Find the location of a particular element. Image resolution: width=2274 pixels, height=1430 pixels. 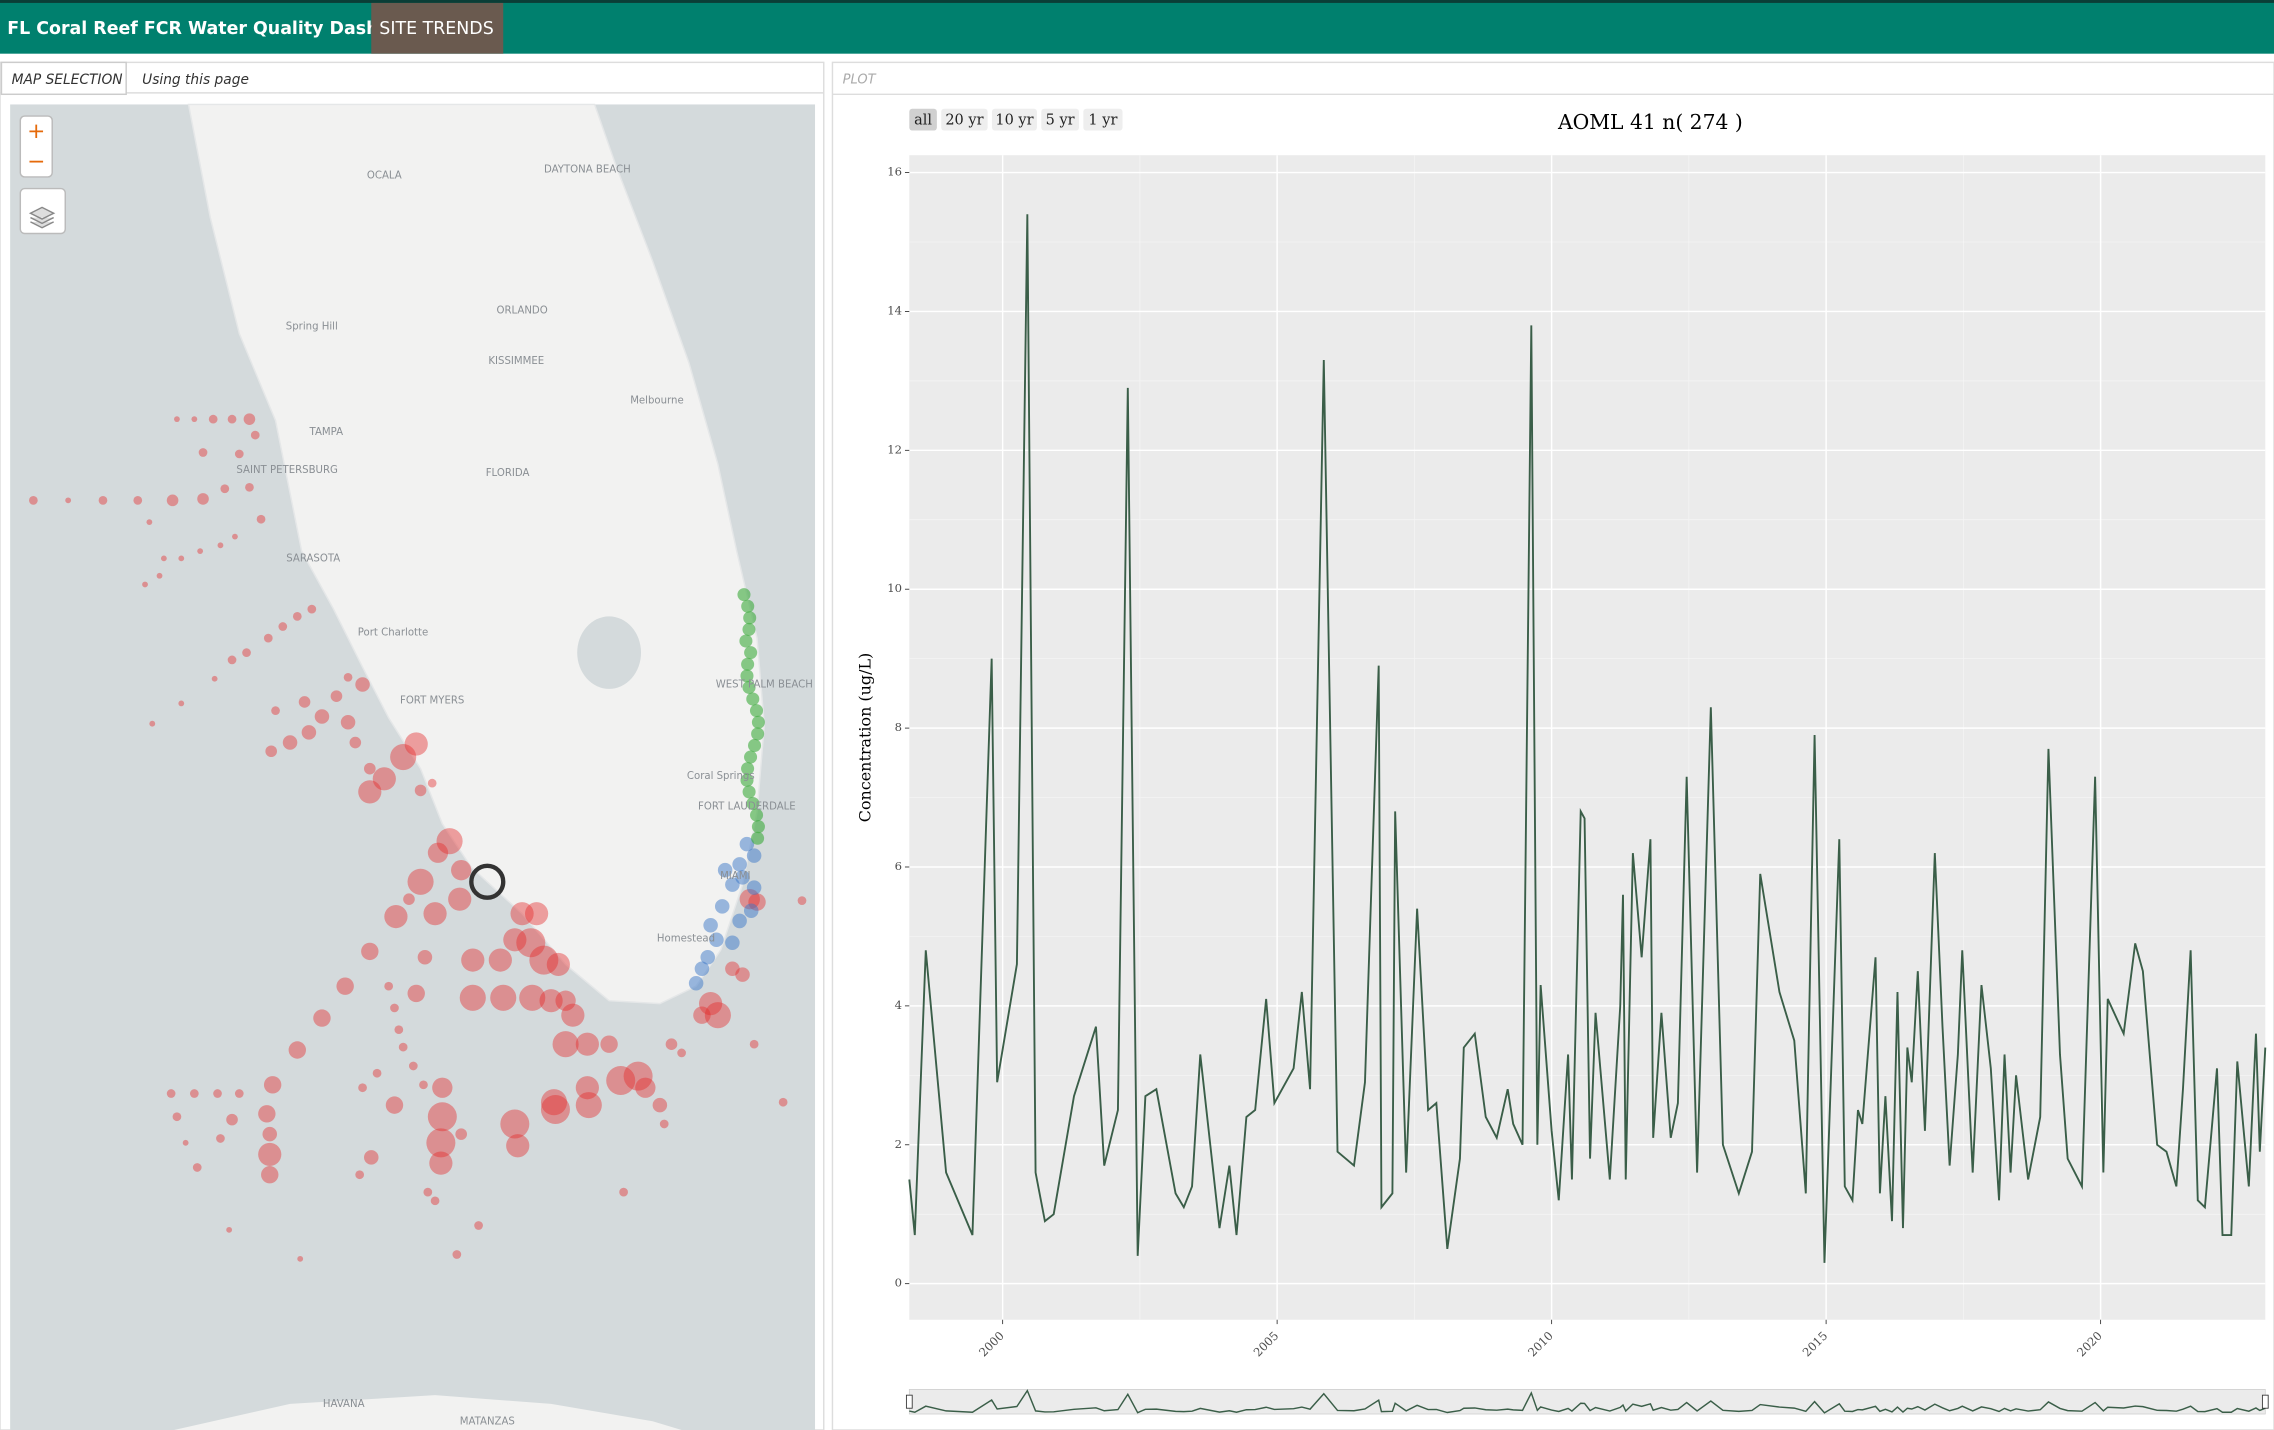

range-button-label: 10 yr is located at coordinates (1014, 120).